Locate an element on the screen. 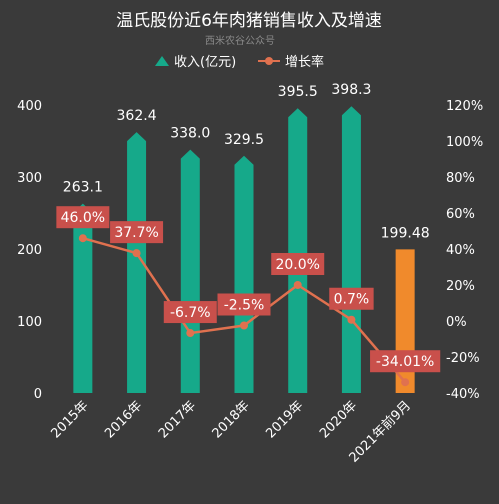 This screenshot has width=499, height=504. y-right-tick-label: 0% is located at coordinates (456, 322).